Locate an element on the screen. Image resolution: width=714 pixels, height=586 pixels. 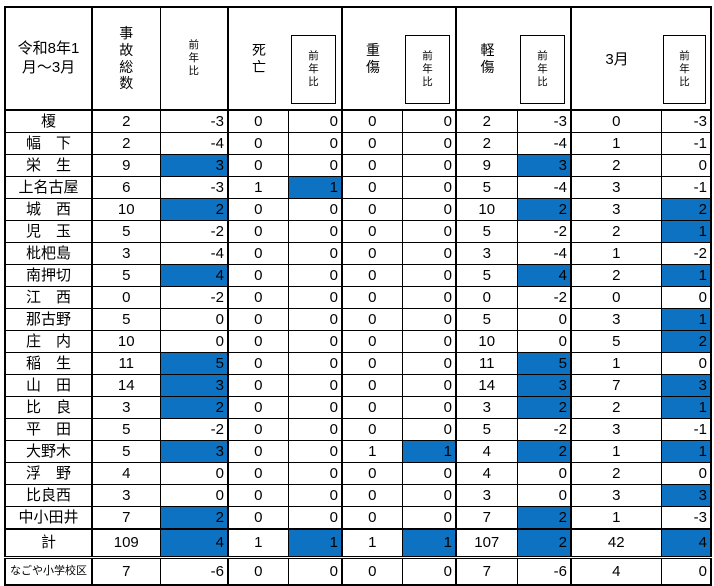
col-header-serious-group: 重傷 前年比 is located at coordinates (399, 58).